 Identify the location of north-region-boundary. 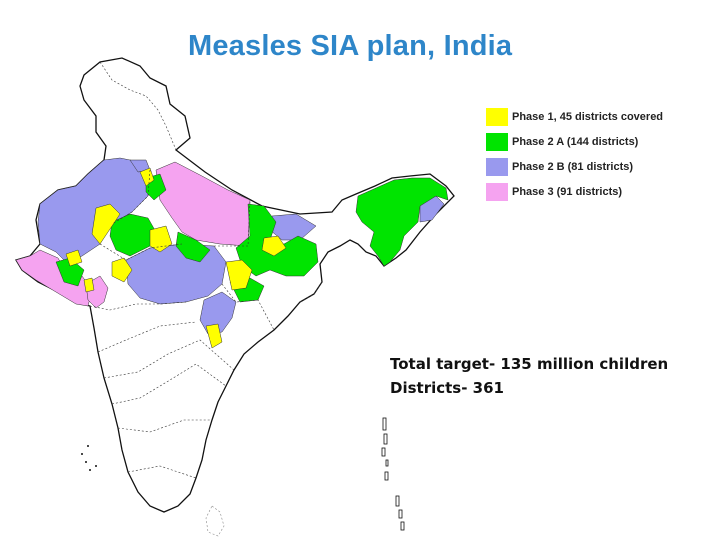
(138, 106).